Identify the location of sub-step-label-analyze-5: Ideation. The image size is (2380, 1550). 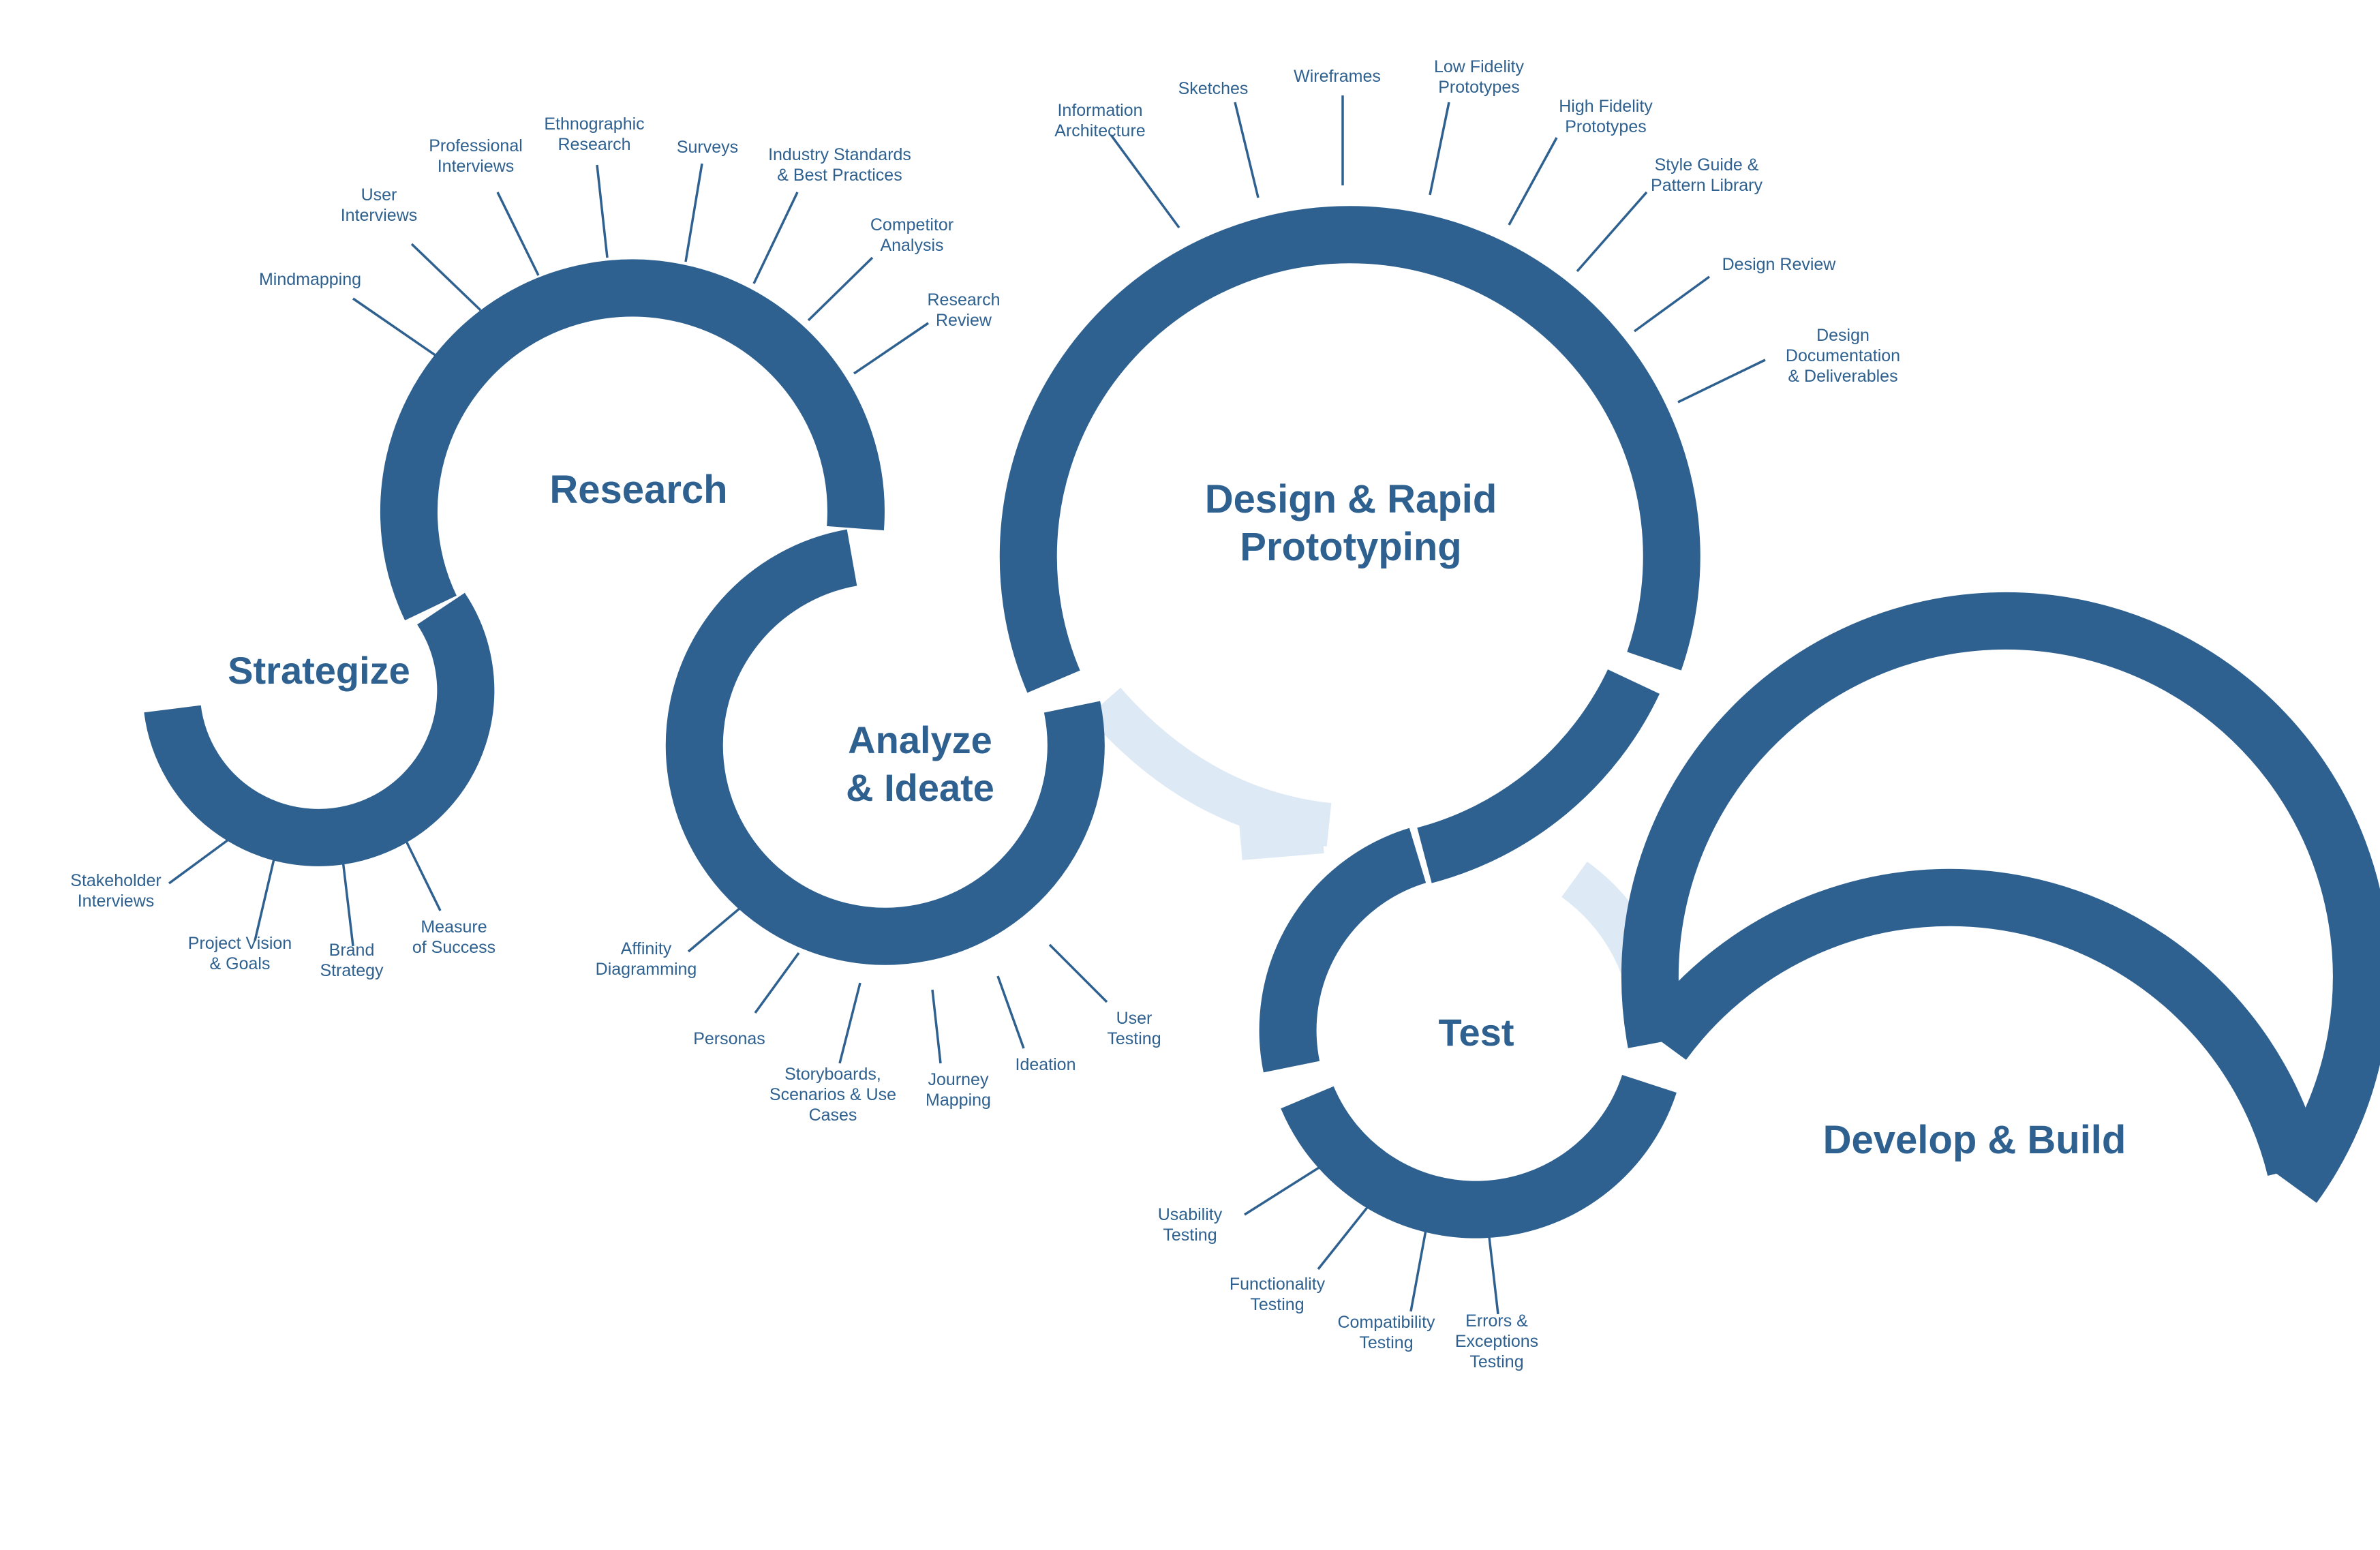
(1046, 1064).